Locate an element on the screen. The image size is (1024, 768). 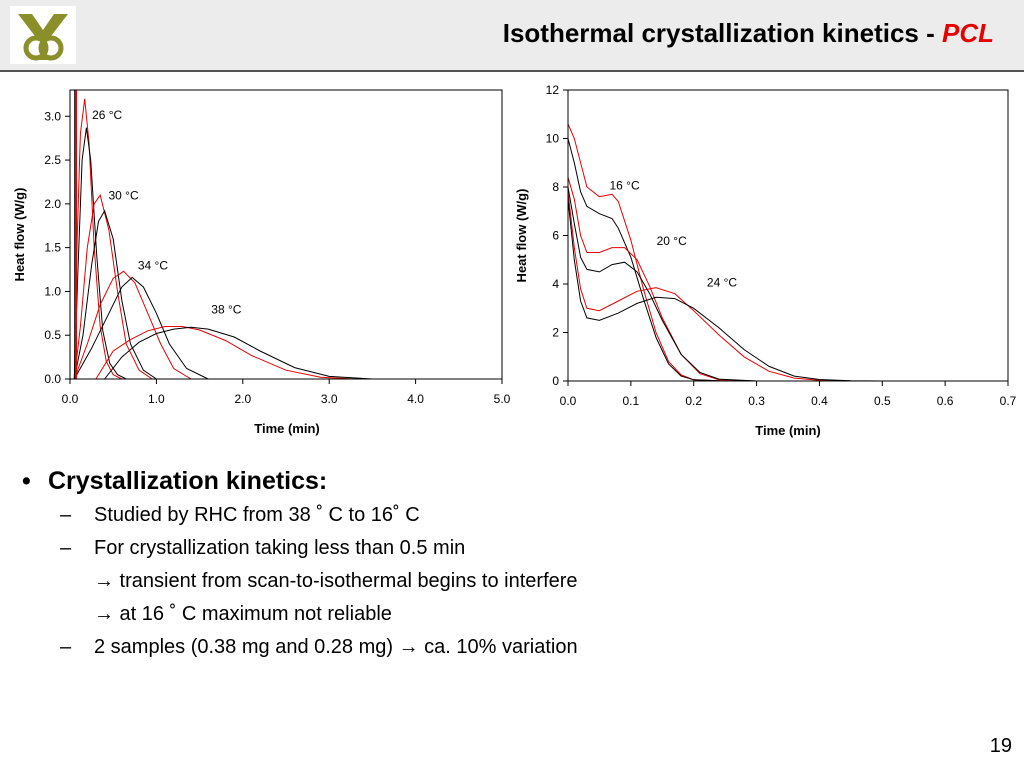
temperature-annotation: 38 °C is located at coordinates (226, 309).